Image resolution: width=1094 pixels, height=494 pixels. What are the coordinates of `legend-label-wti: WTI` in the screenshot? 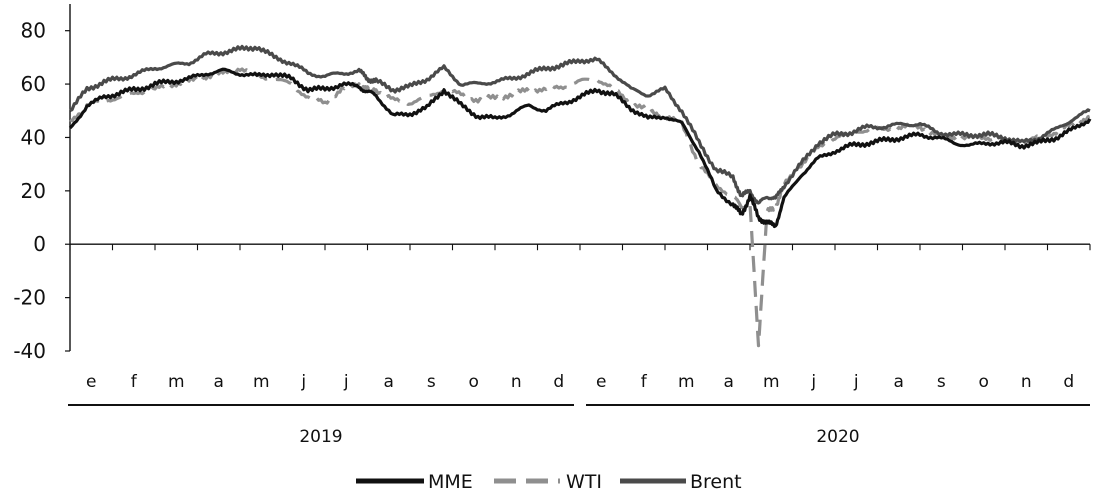 It's located at (584, 480).